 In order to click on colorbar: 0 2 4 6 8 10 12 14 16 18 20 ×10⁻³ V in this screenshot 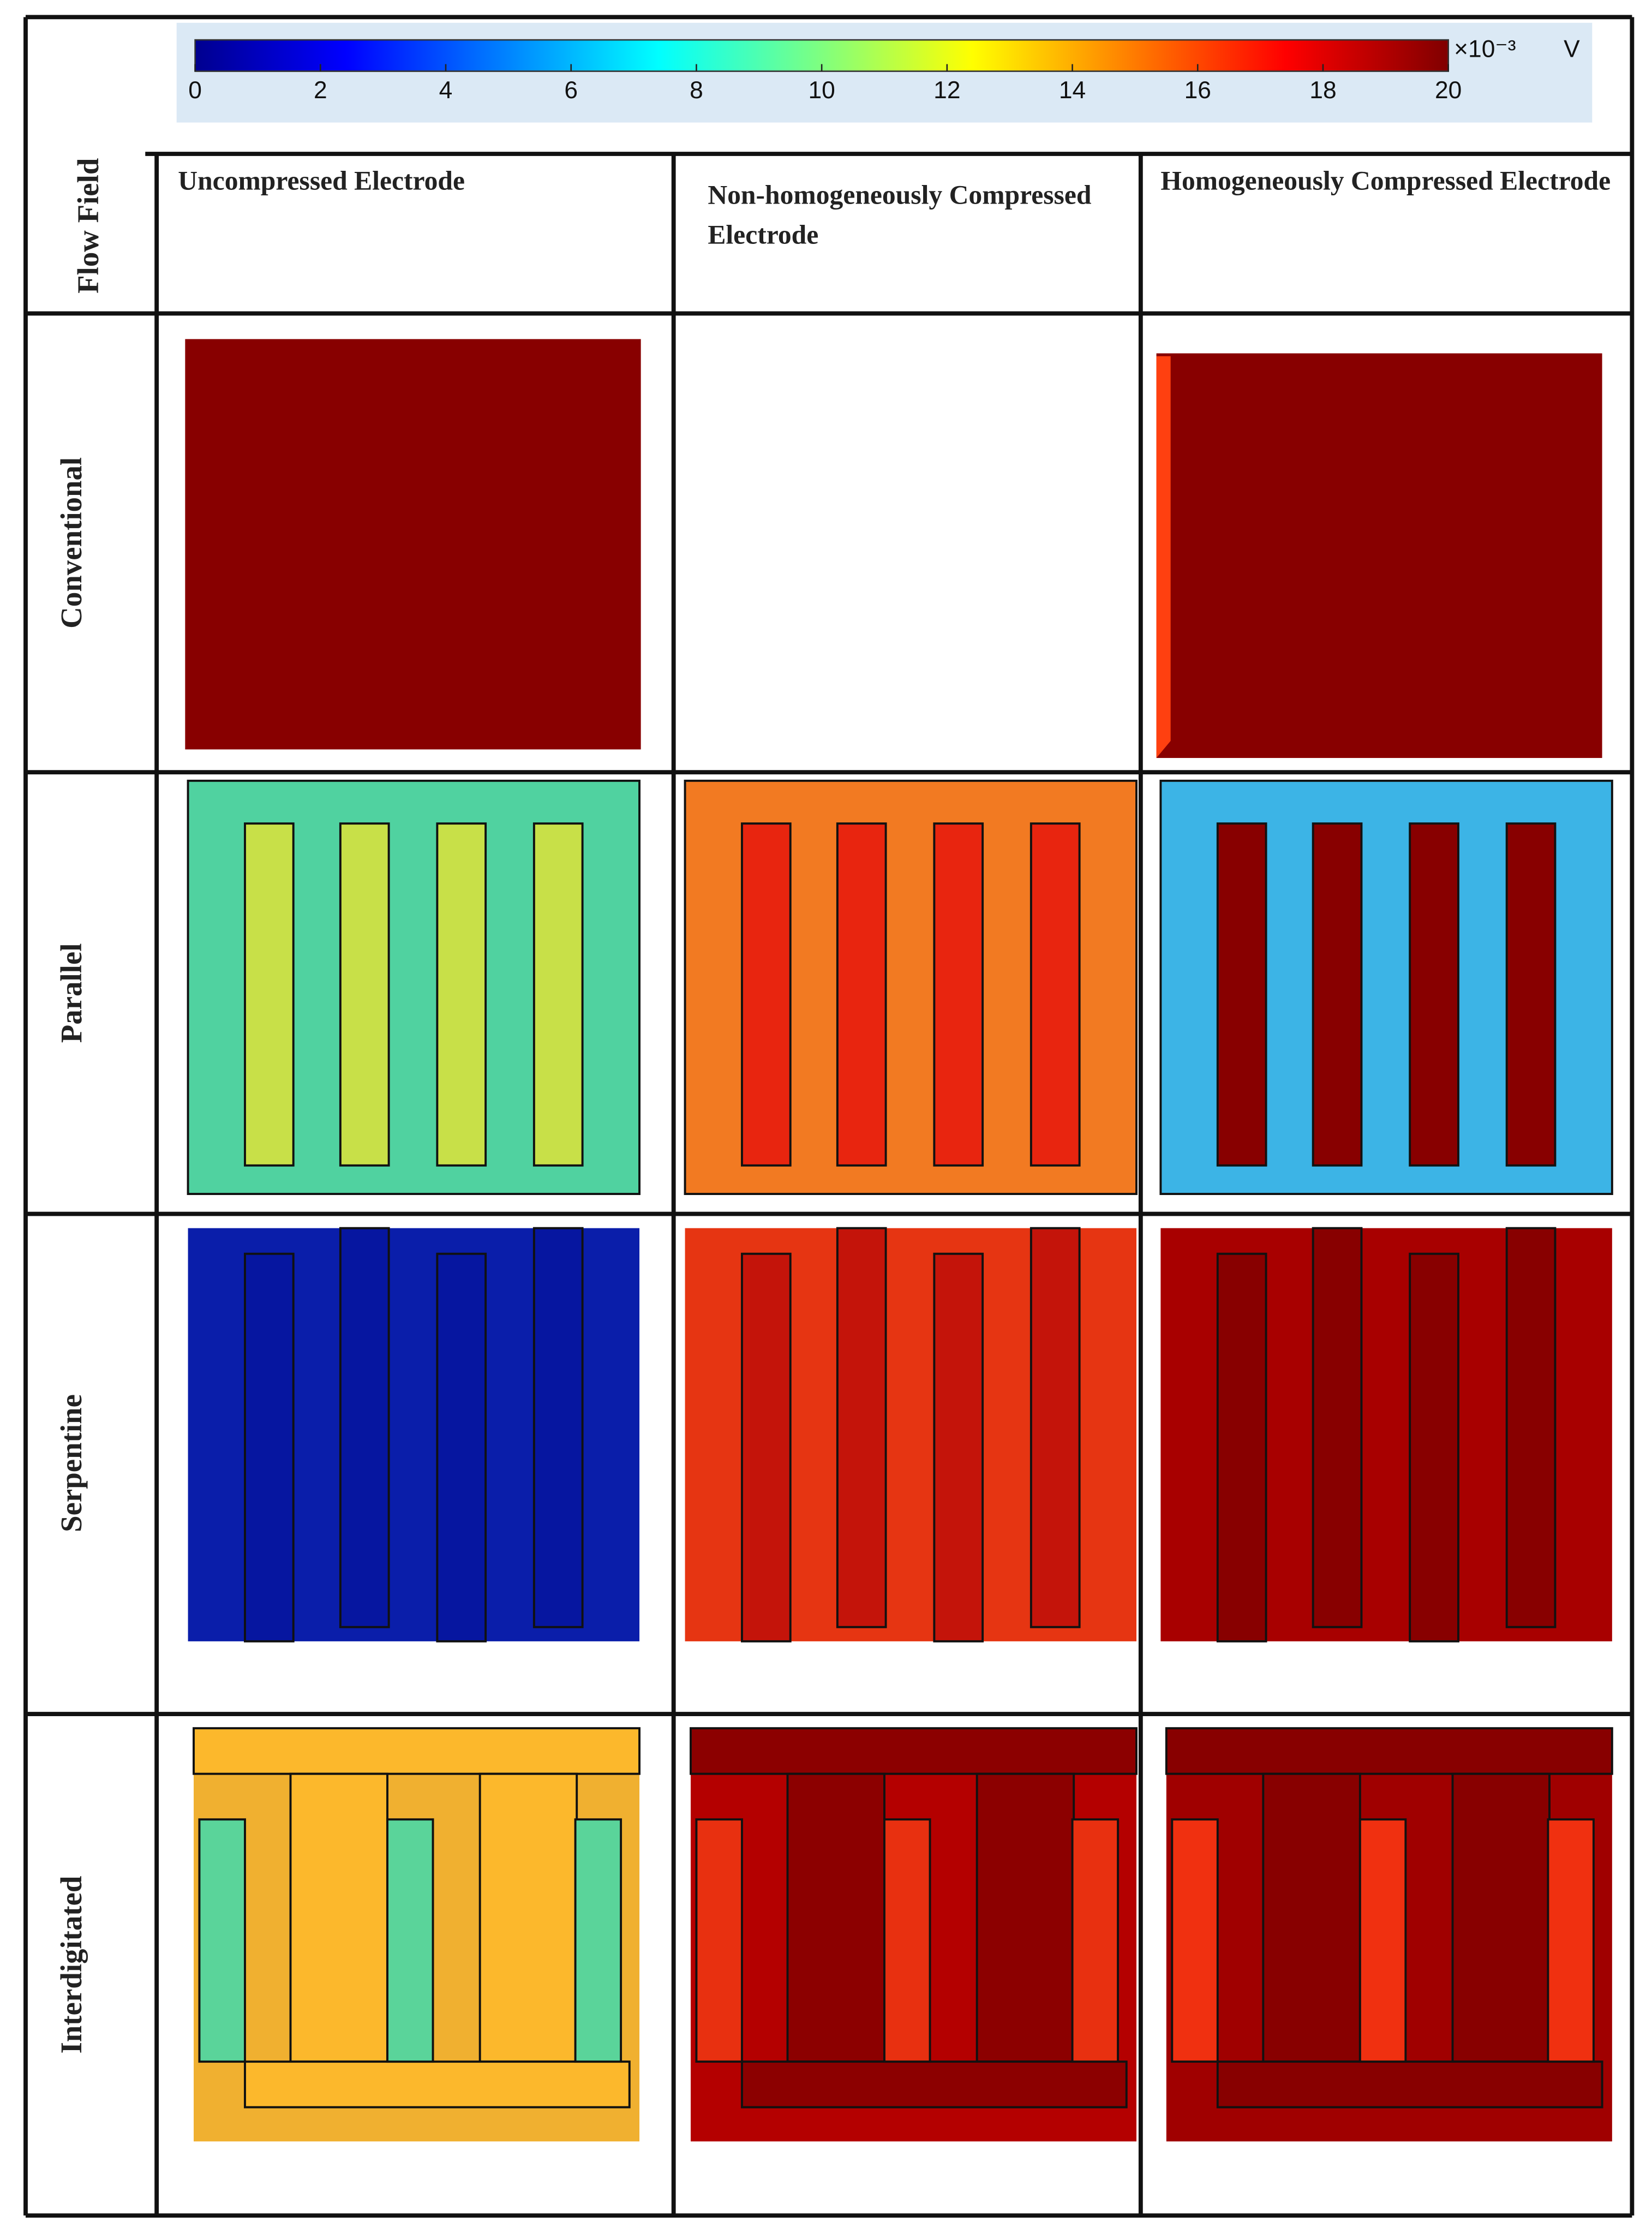, I will do `click(884, 69)`.